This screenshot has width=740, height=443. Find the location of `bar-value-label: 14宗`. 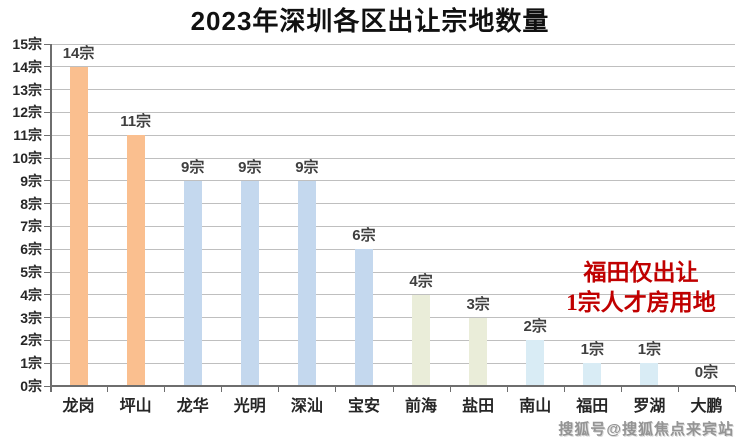

bar-value-label: 14宗 is located at coordinates (78, 53).